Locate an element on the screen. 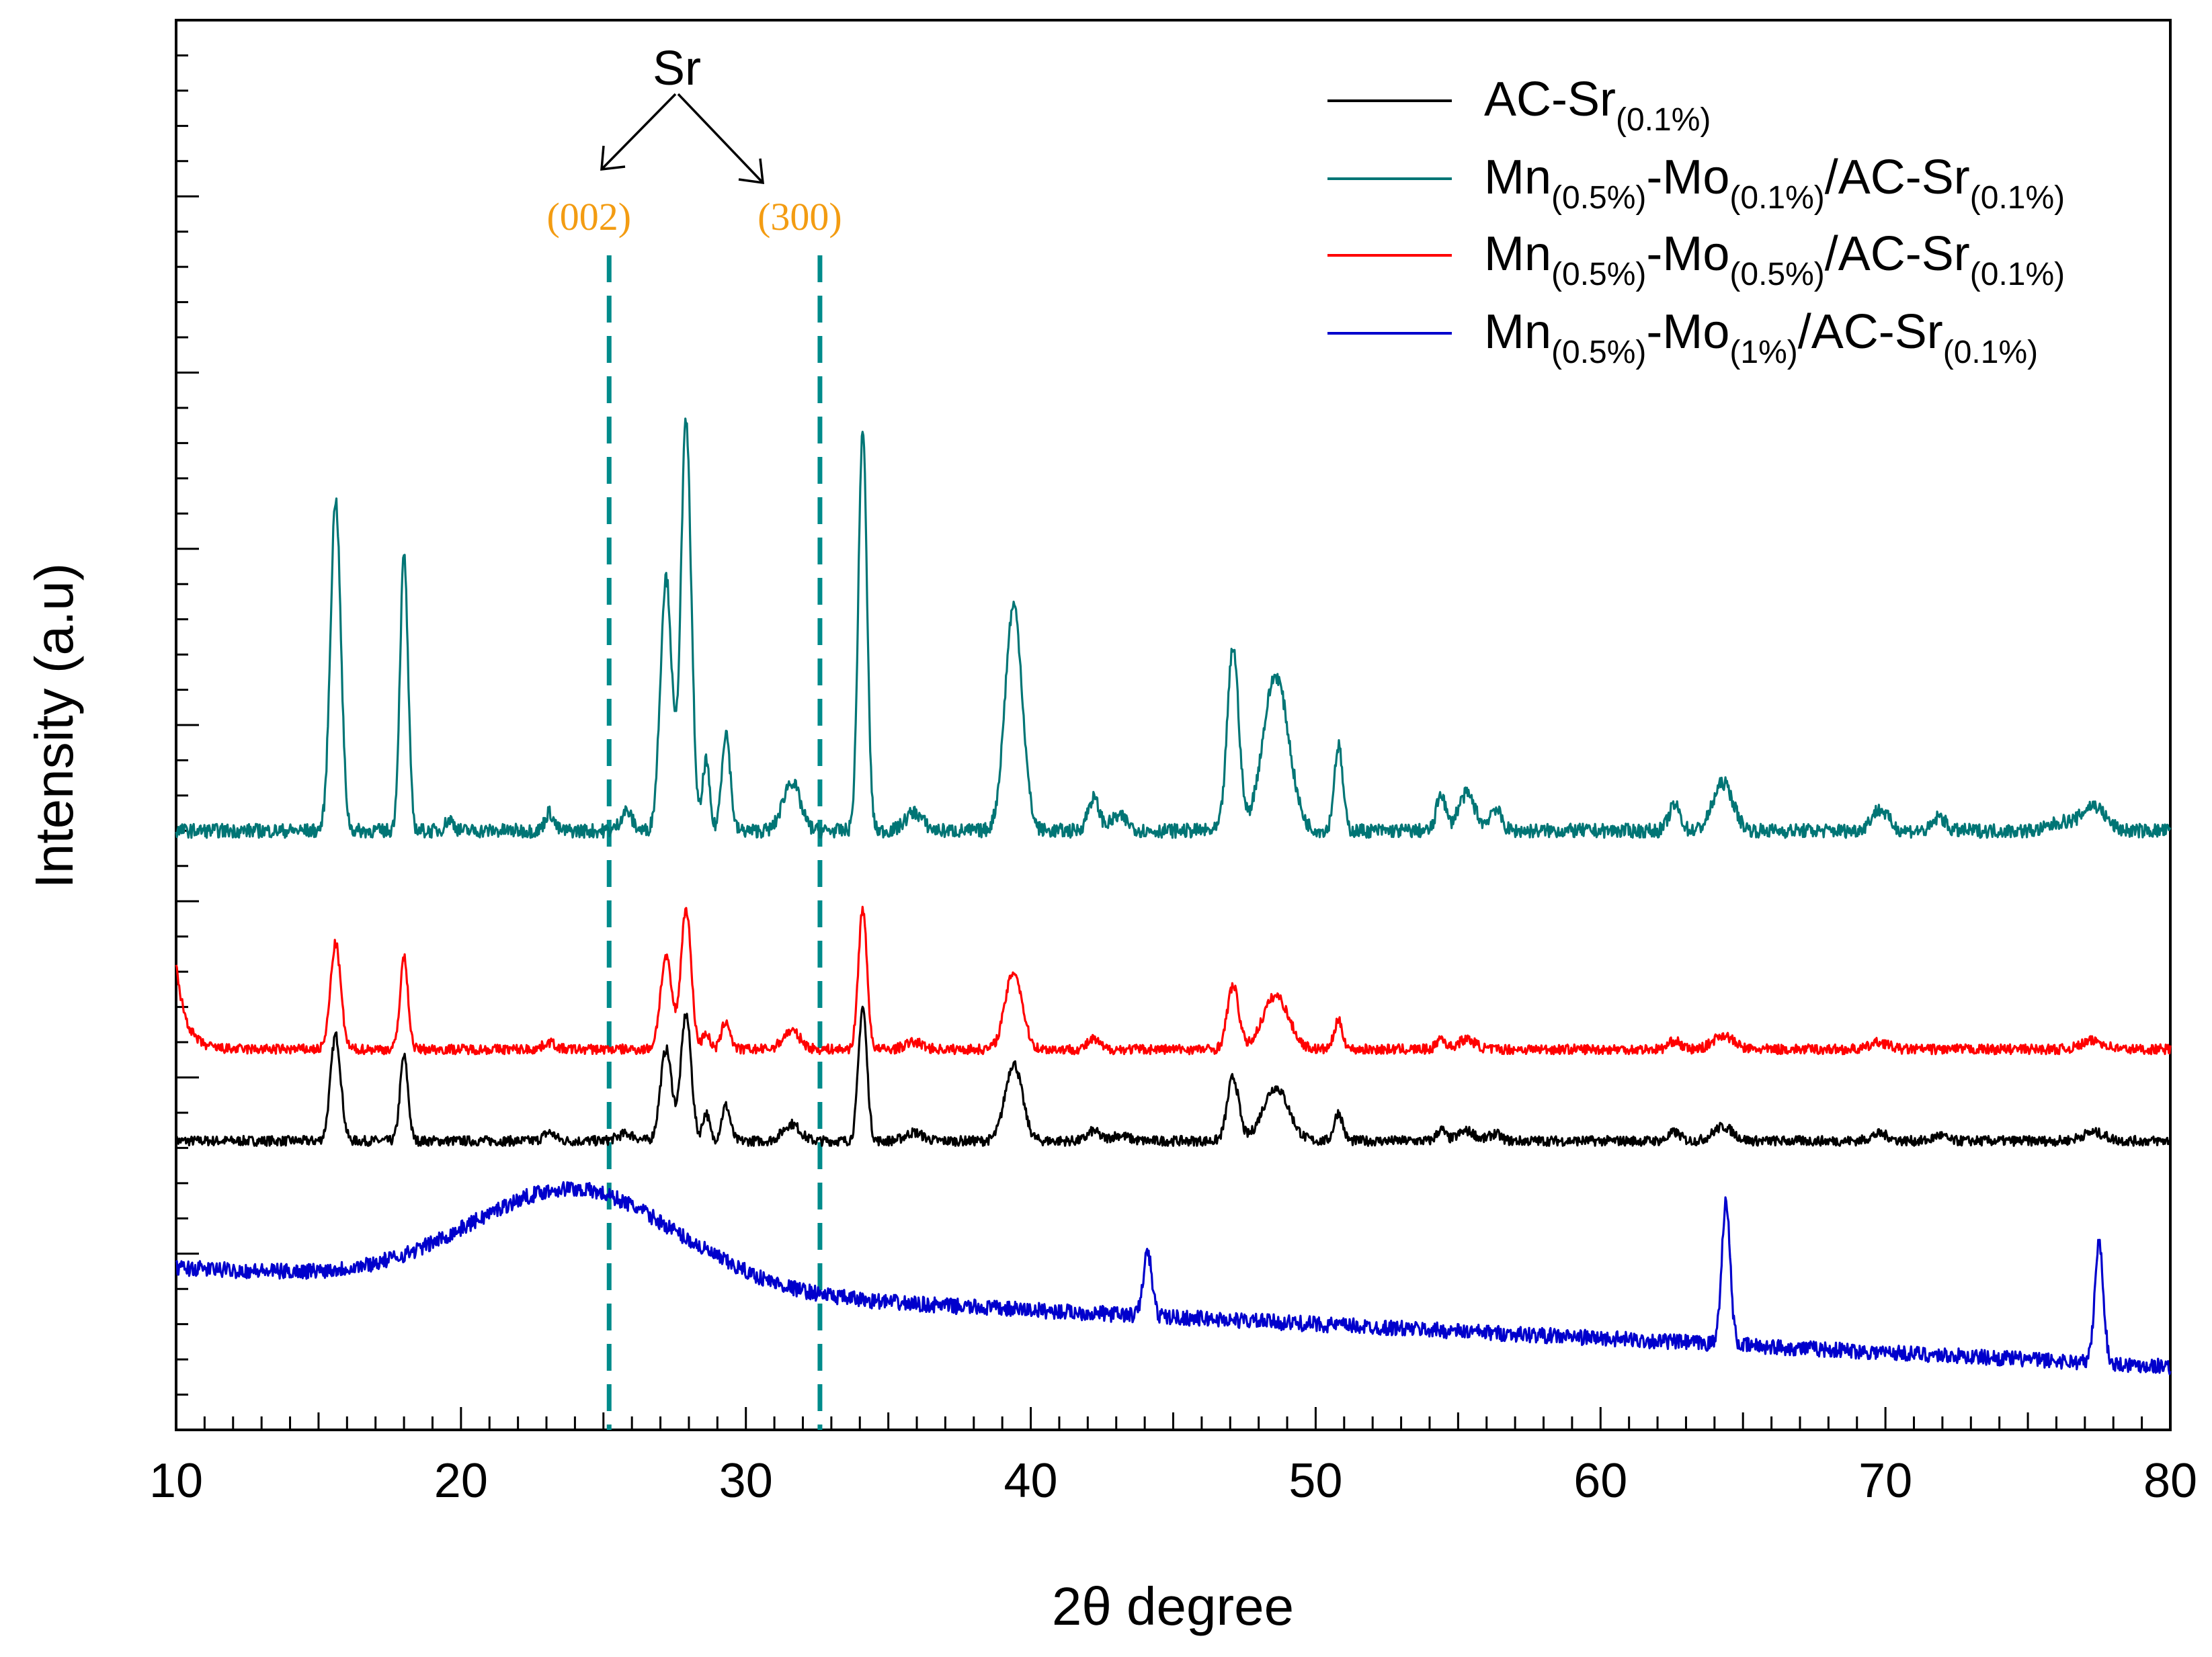 Image resolution: width=2212 pixels, height=1657 pixels. x-tick-label: 10 is located at coordinates (176, 1481).